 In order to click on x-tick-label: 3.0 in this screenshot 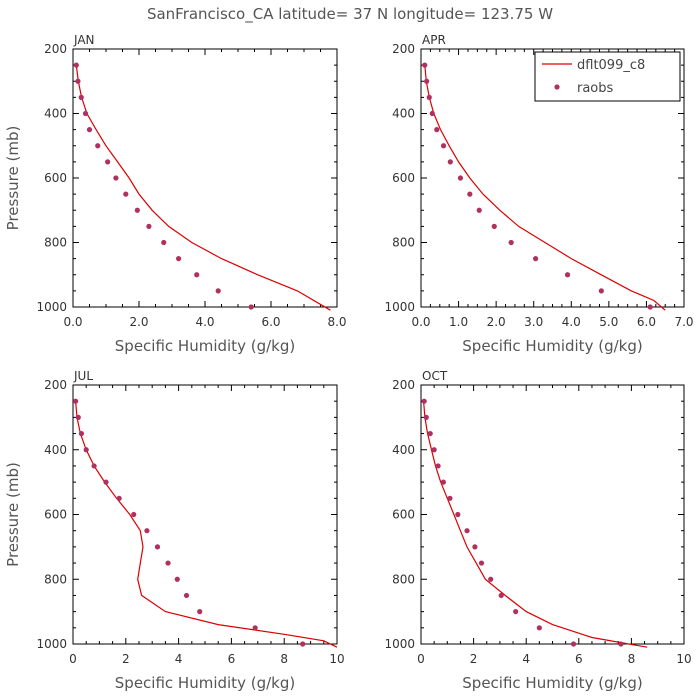, I will do `click(533, 322)`.